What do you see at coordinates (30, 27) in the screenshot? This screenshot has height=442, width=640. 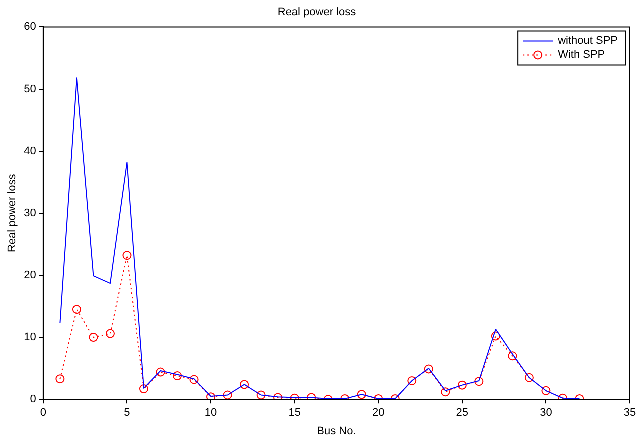 I see `y-tick-label: 60` at bounding box center [30, 27].